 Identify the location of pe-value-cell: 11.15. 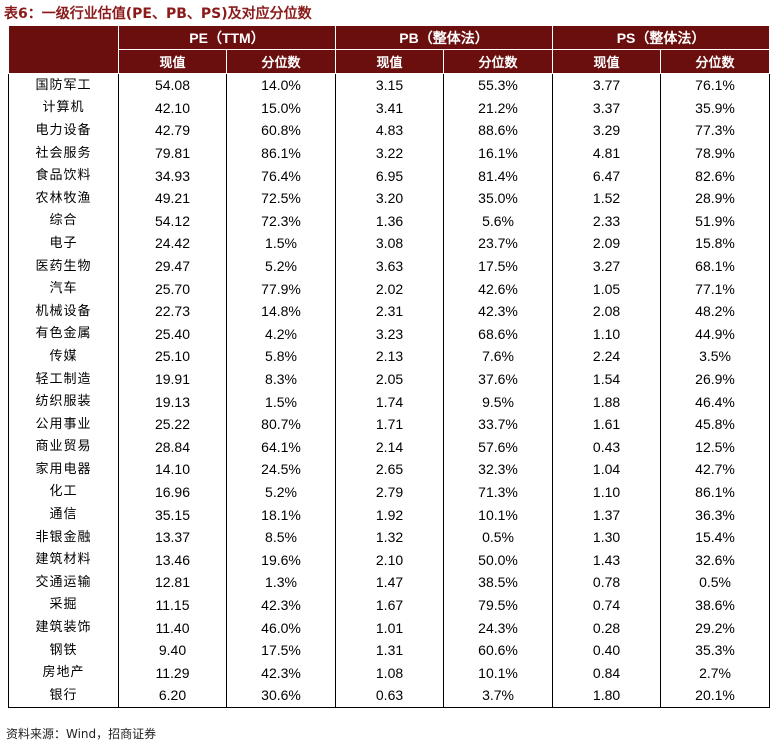
(172, 605).